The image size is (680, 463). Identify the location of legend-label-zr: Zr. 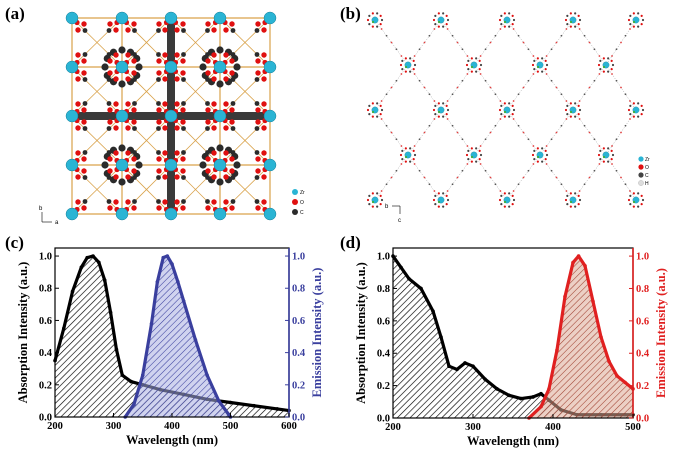
(302, 193).